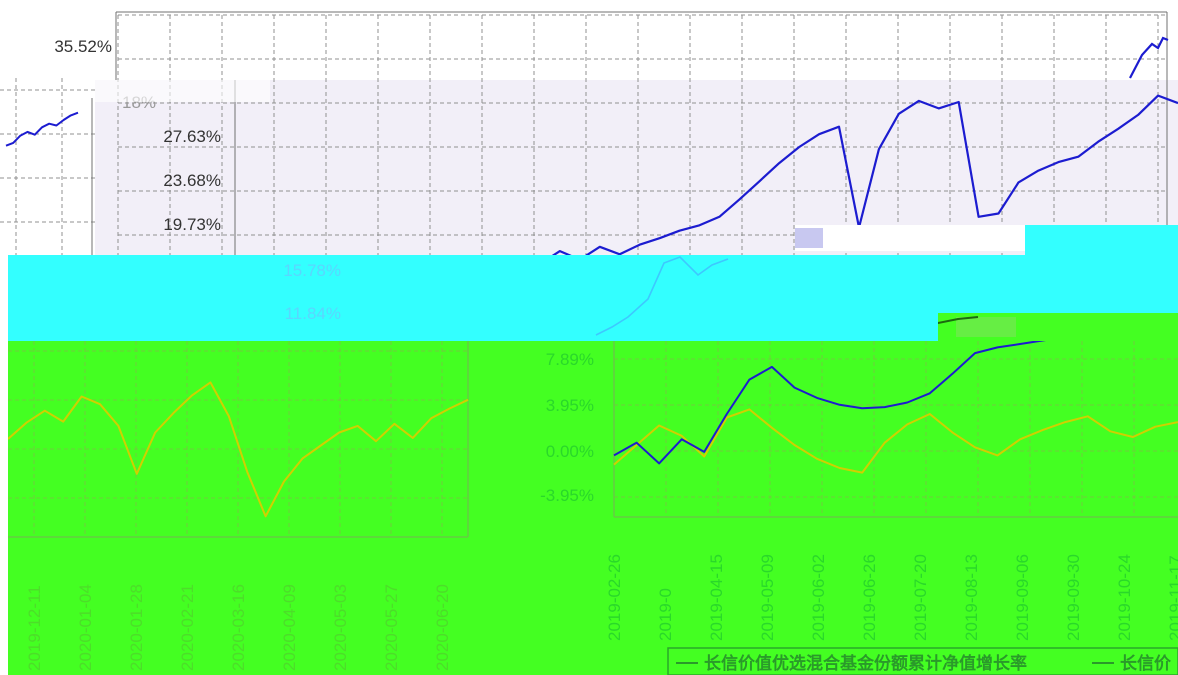 Image resolution: width=1178 pixels, height=675 pixels. Describe the element at coordinates (614, 597) in the screenshot. I see `x-tick-label: 2019-02-26` at that location.